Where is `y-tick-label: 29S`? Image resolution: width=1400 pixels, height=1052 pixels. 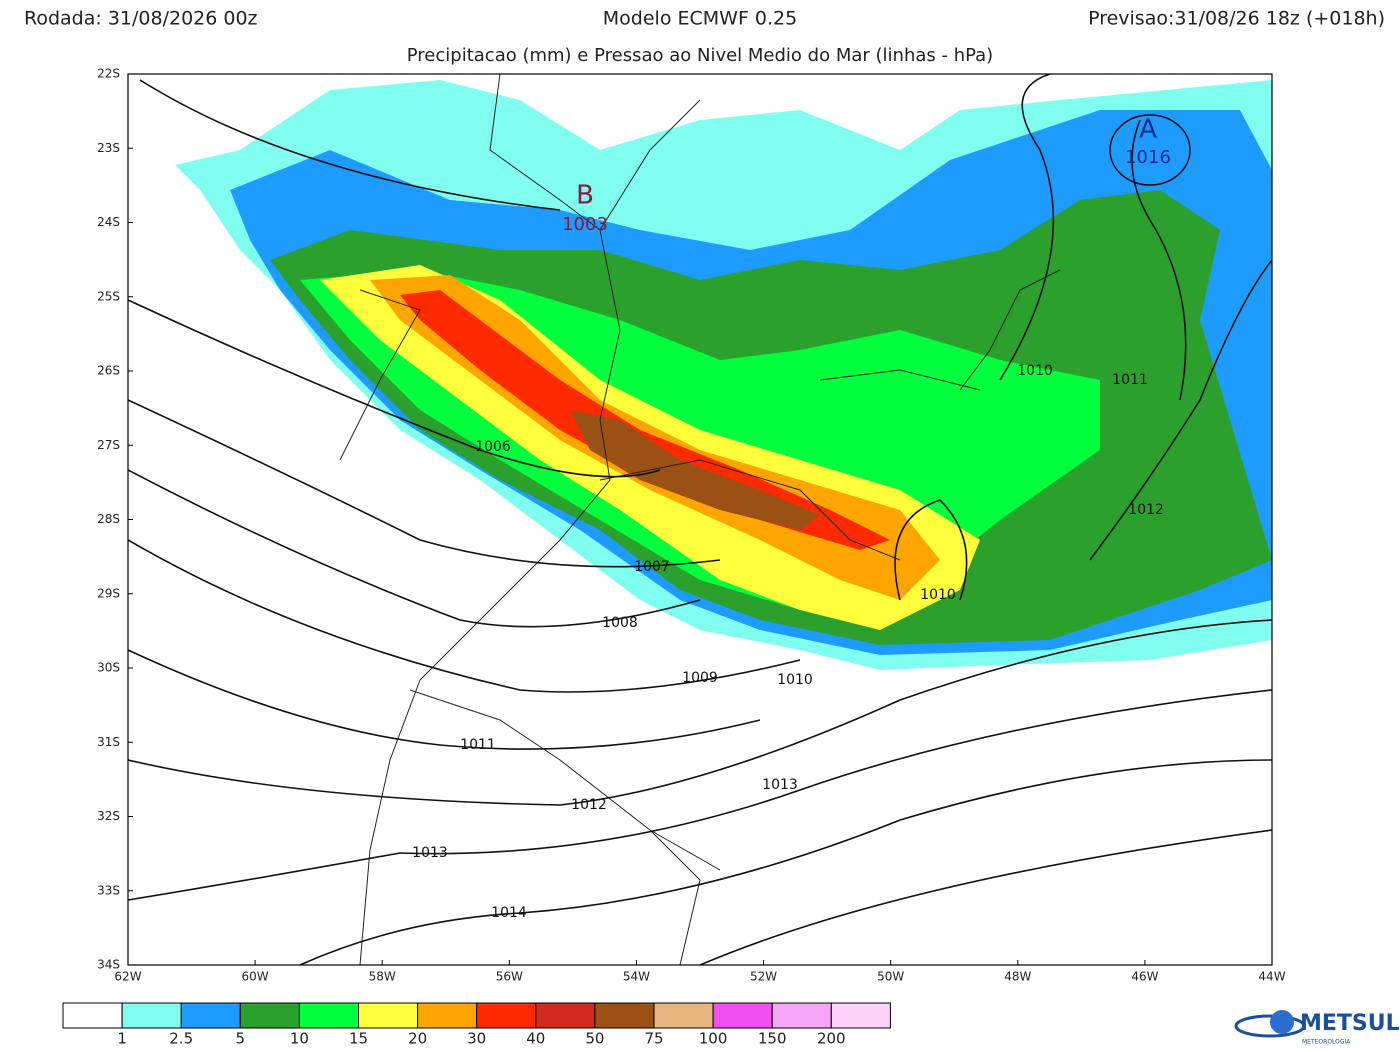
y-tick-label: 29S is located at coordinates (108, 593).